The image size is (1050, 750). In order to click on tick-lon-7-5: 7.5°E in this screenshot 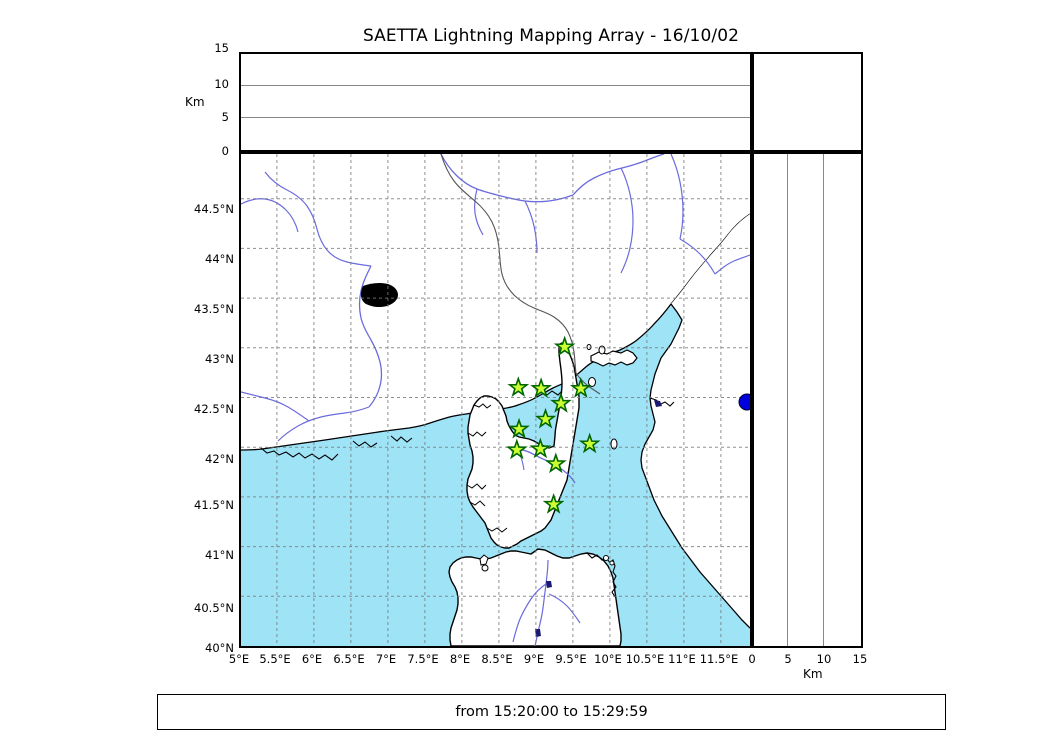, I will do `click(423, 659)`.